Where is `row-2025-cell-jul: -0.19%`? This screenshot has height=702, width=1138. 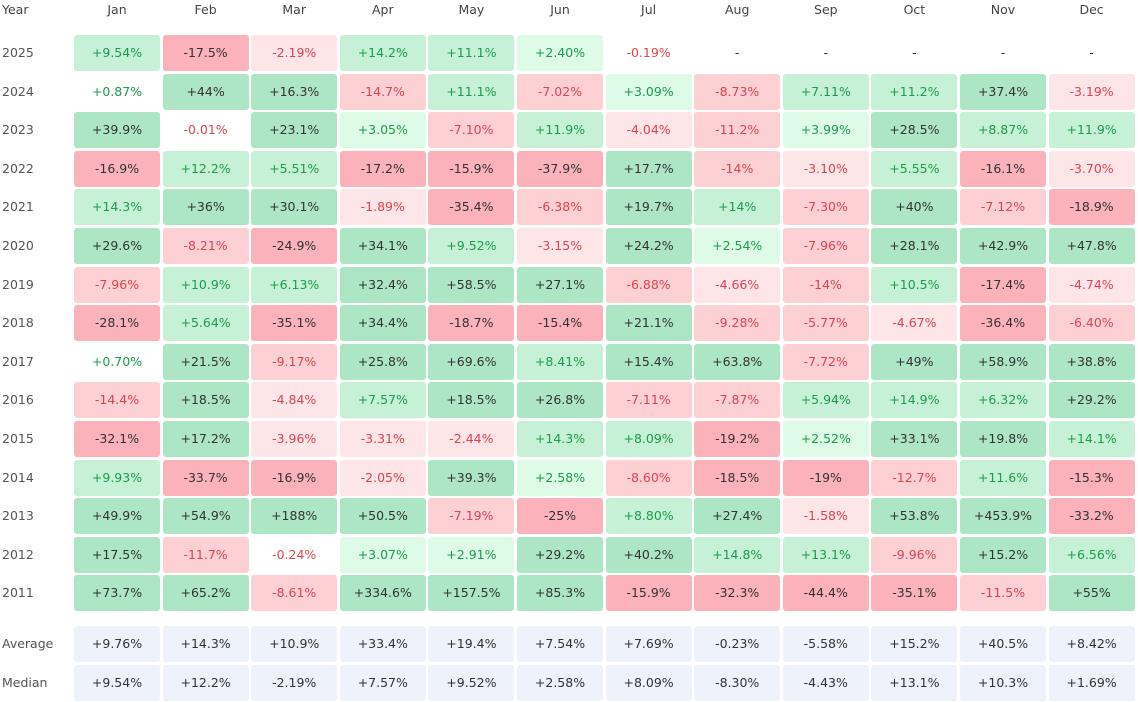
row-2025-cell-jul: -0.19% is located at coordinates (648, 52).